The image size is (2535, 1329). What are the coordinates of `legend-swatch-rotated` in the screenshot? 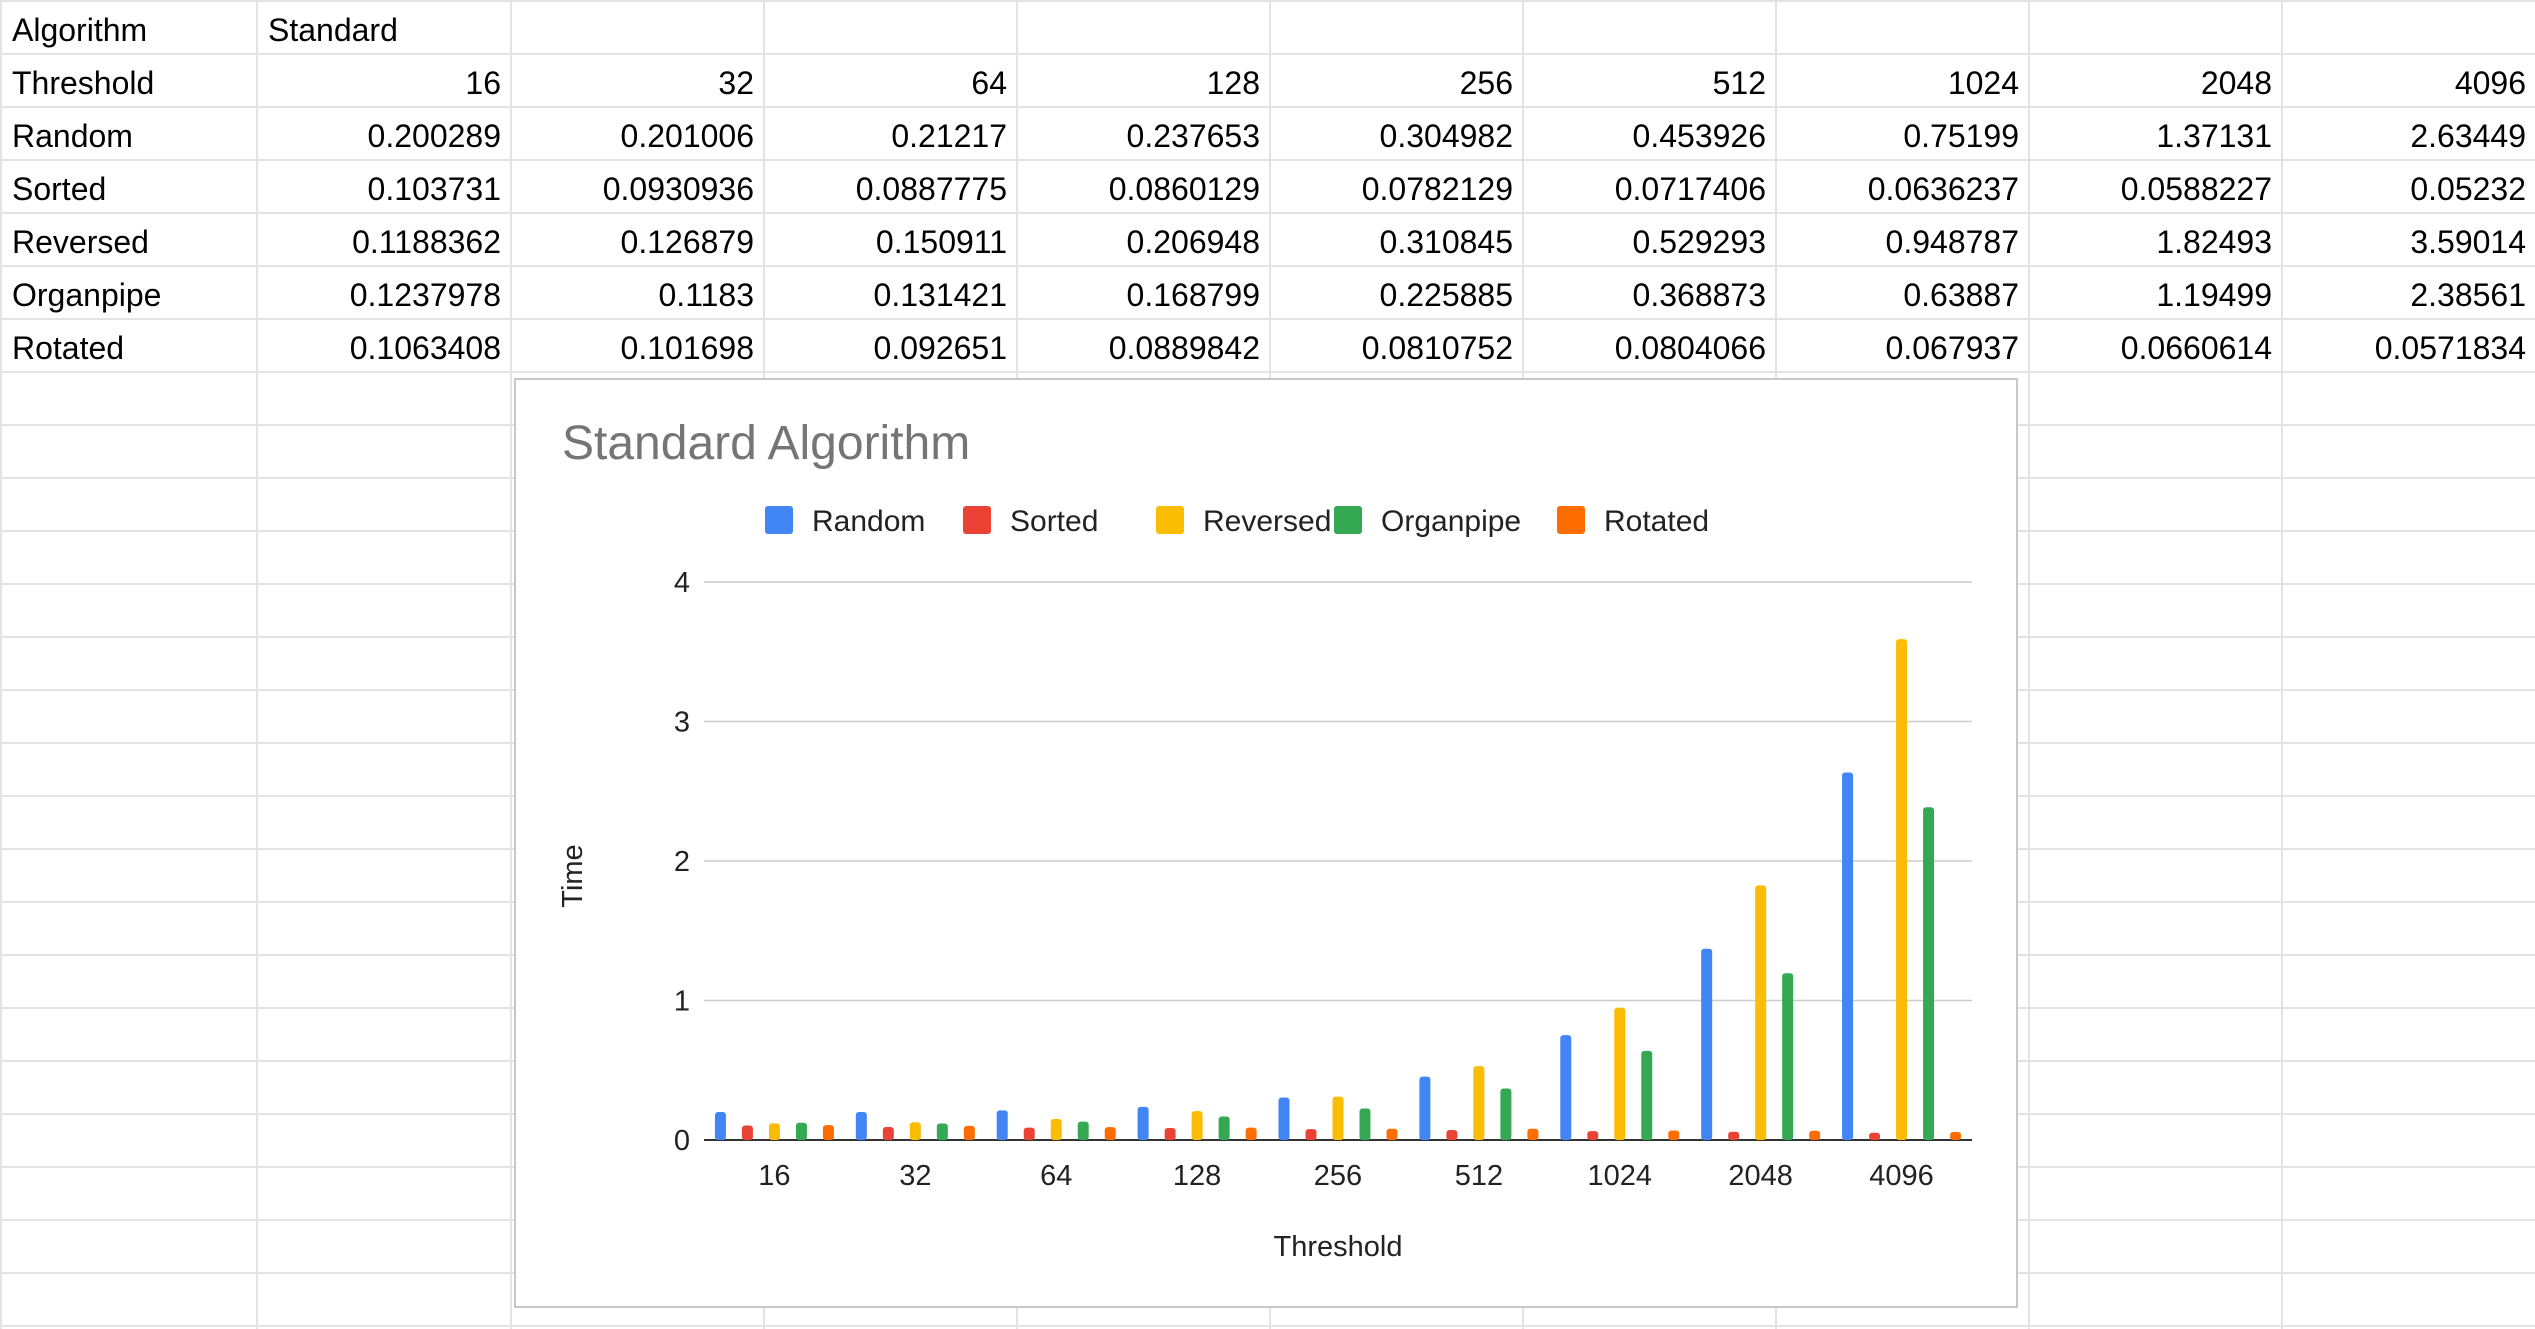 It's located at (1571, 520).